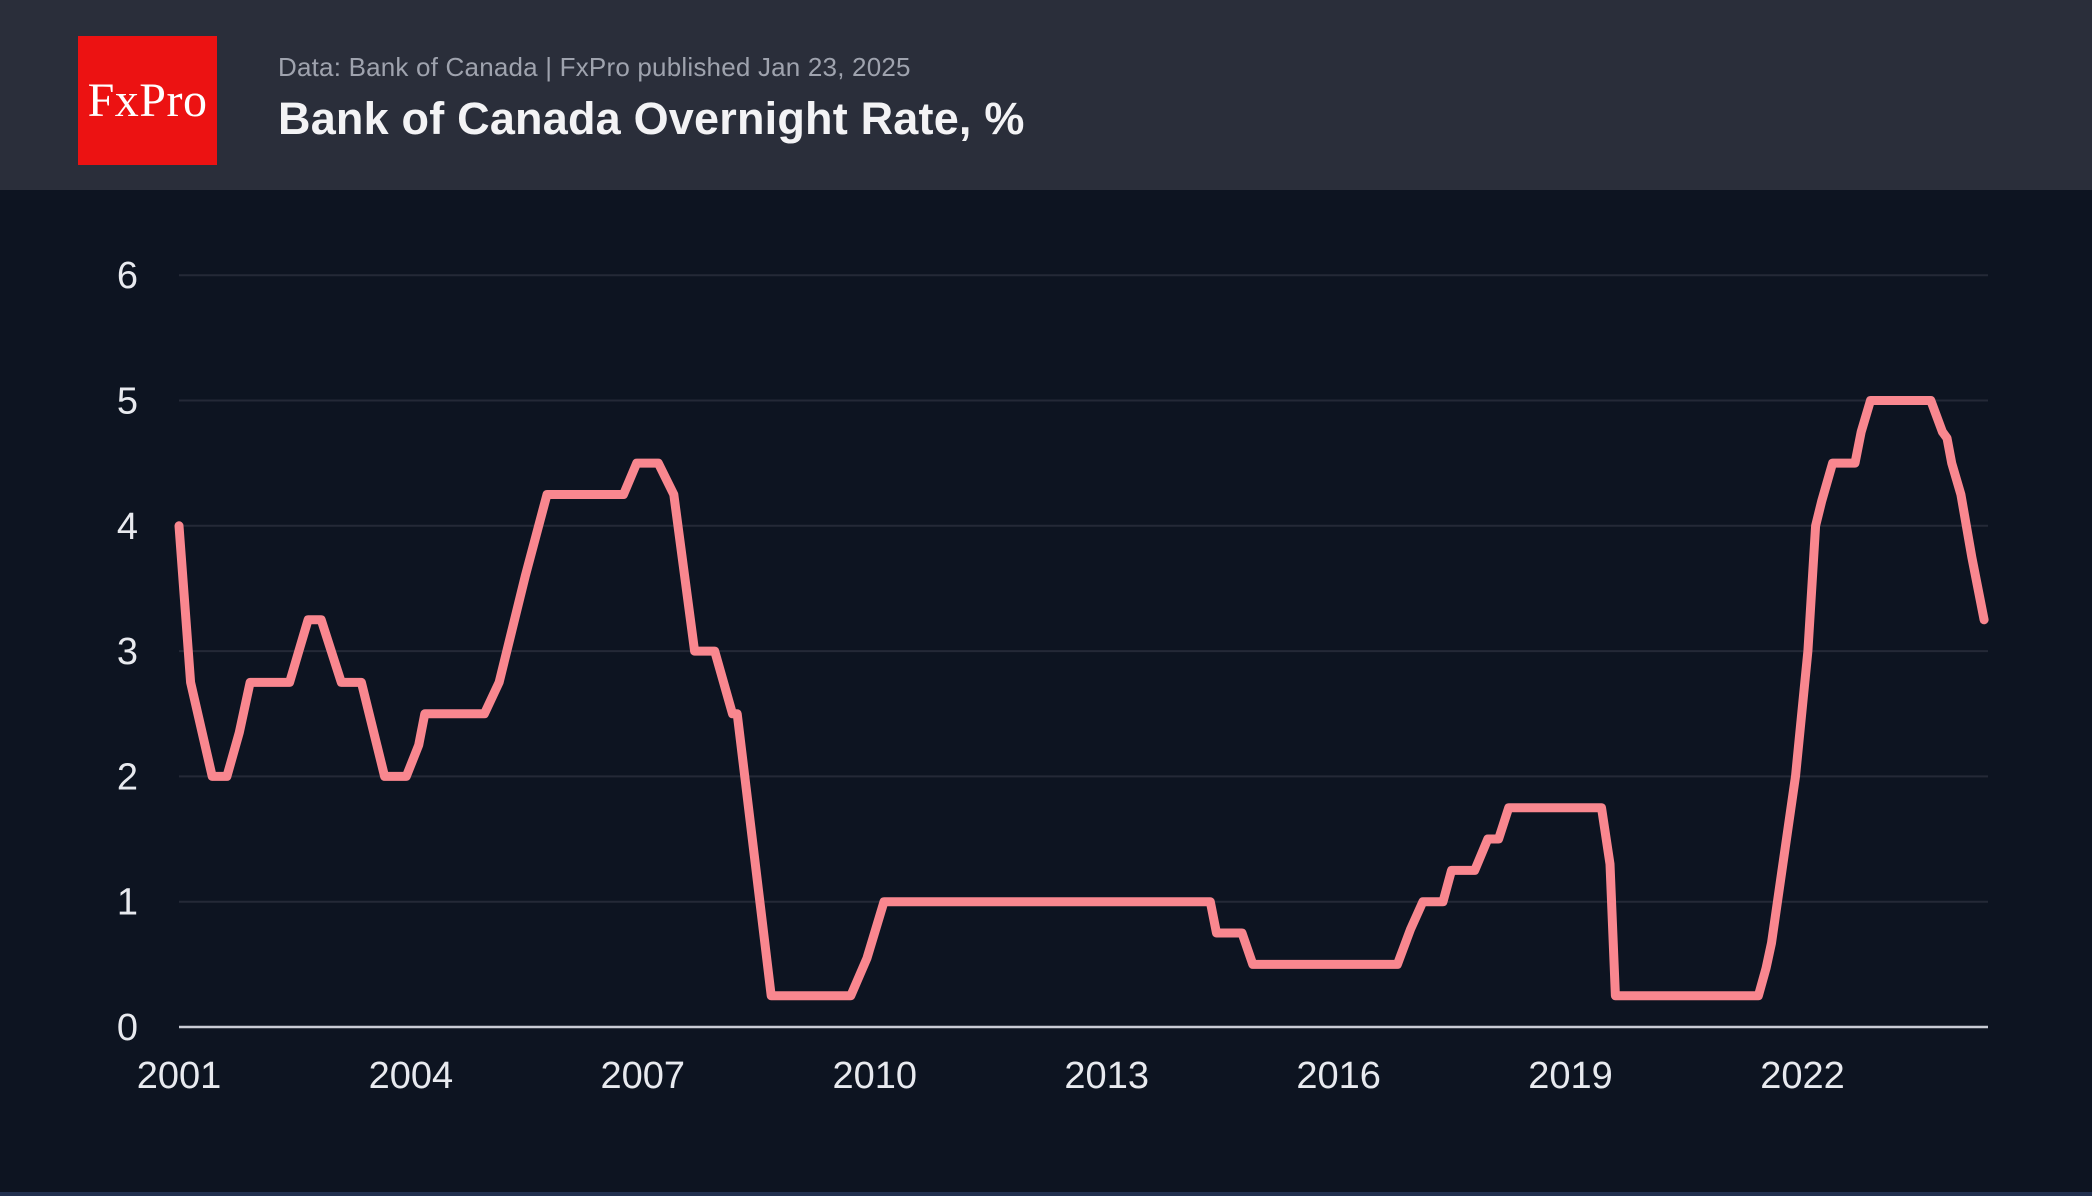  I want to click on y-tick-label: 6, so click(127, 276).